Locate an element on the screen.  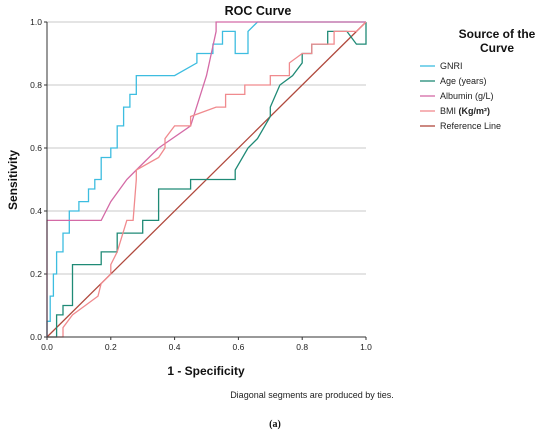
x-tick-label-1: 0.2 is located at coordinates (111, 347).